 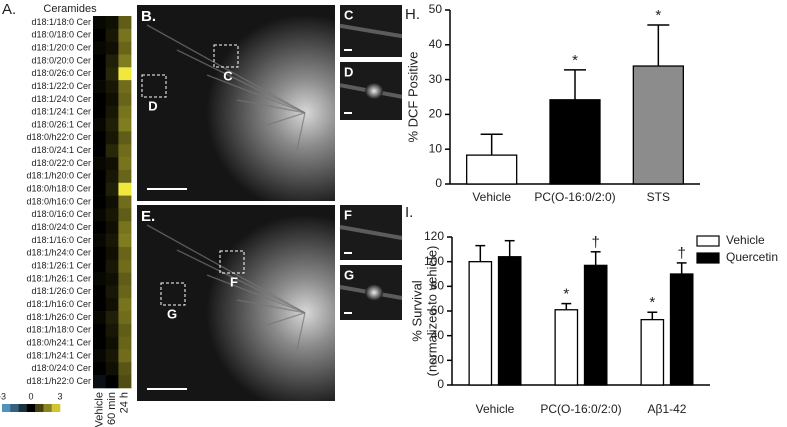 I want to click on row-label: d18:0/24:1 Cer, so click(x=61, y=150).